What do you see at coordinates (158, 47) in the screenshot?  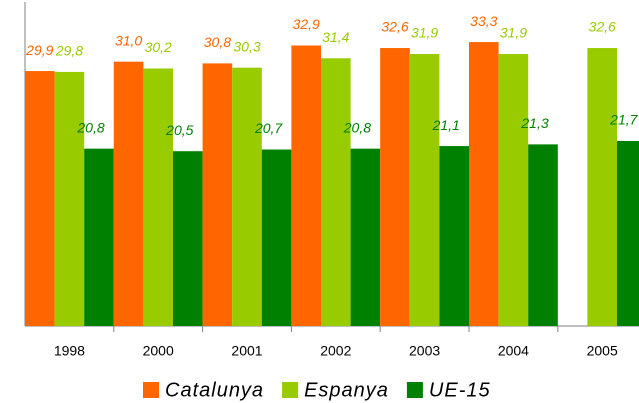 I see `data-label: 30,2` at bounding box center [158, 47].